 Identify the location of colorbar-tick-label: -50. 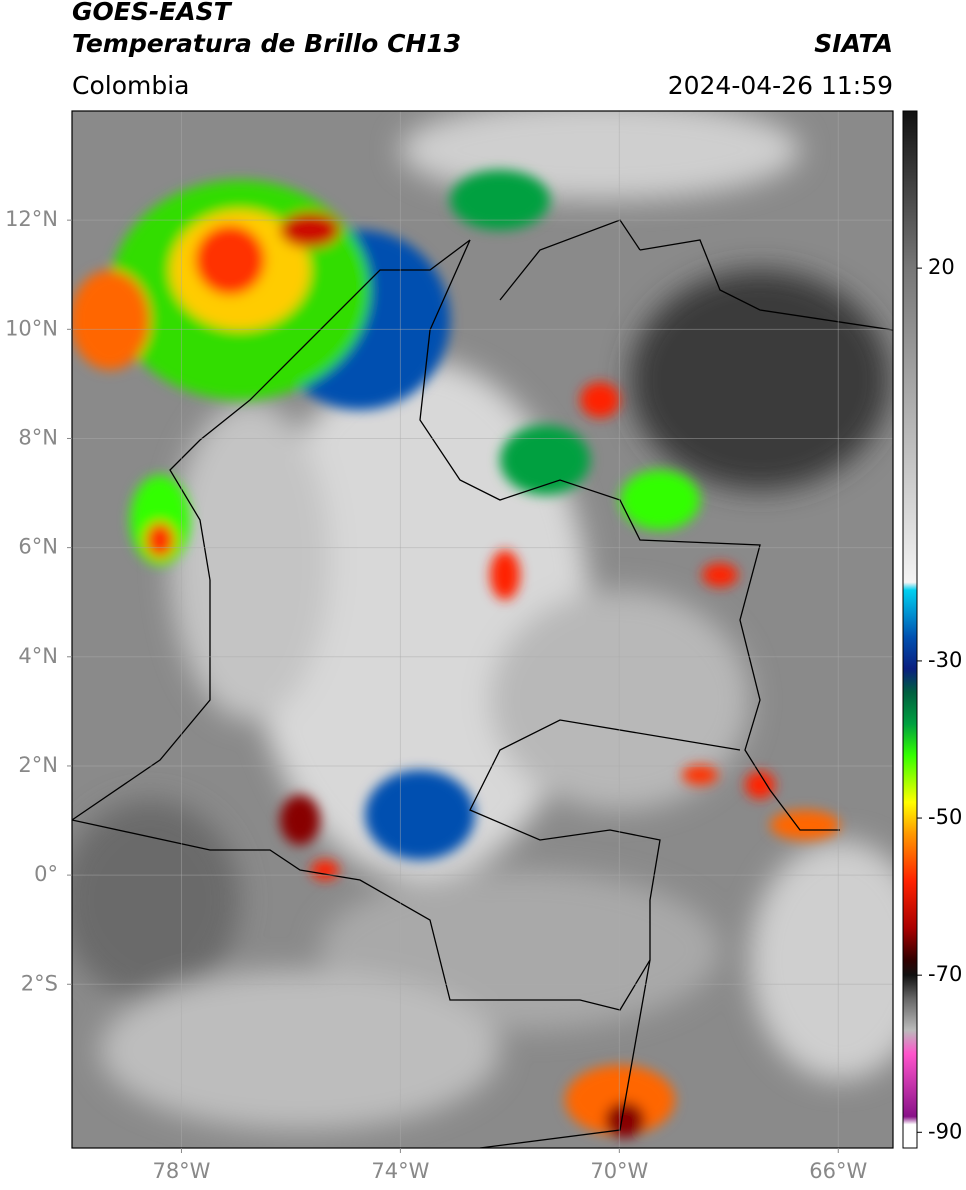
(945, 817).